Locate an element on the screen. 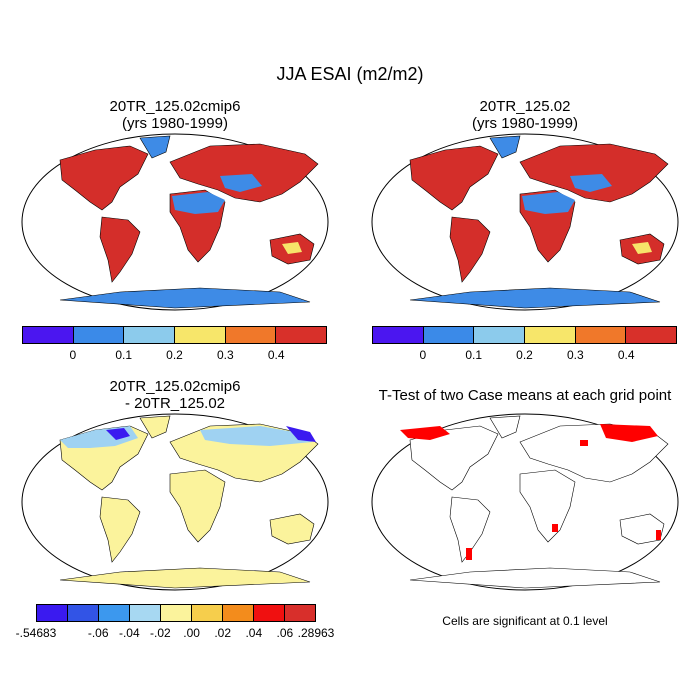 This screenshot has width=700, height=700. significance-note: Cells are significant at 0.1 level is located at coordinates (525, 621).